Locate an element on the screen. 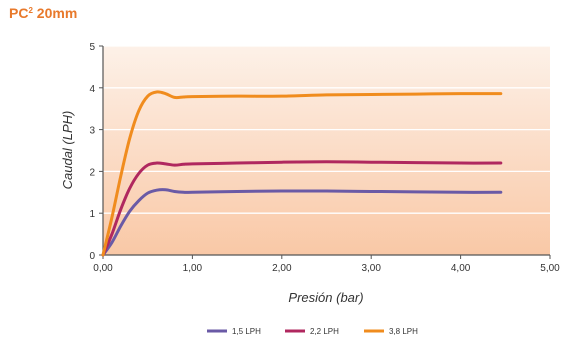 The height and width of the screenshot is (340, 562). x-tick-label-0: 0,00 is located at coordinates (103, 268).